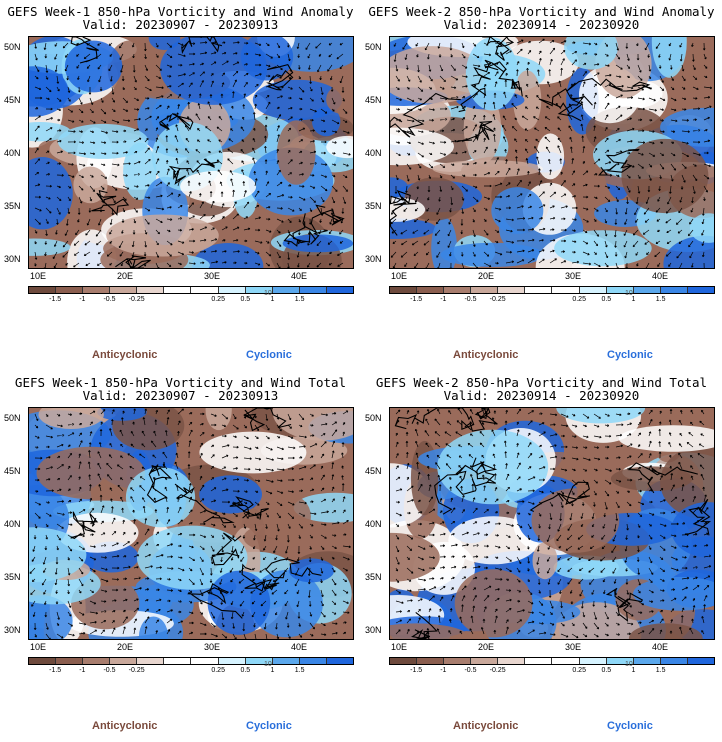 The height and width of the screenshot is (742, 722). Describe the element at coordinates (630, 355) in the screenshot. I see `legend-cyclonic: Cyclonic` at that location.